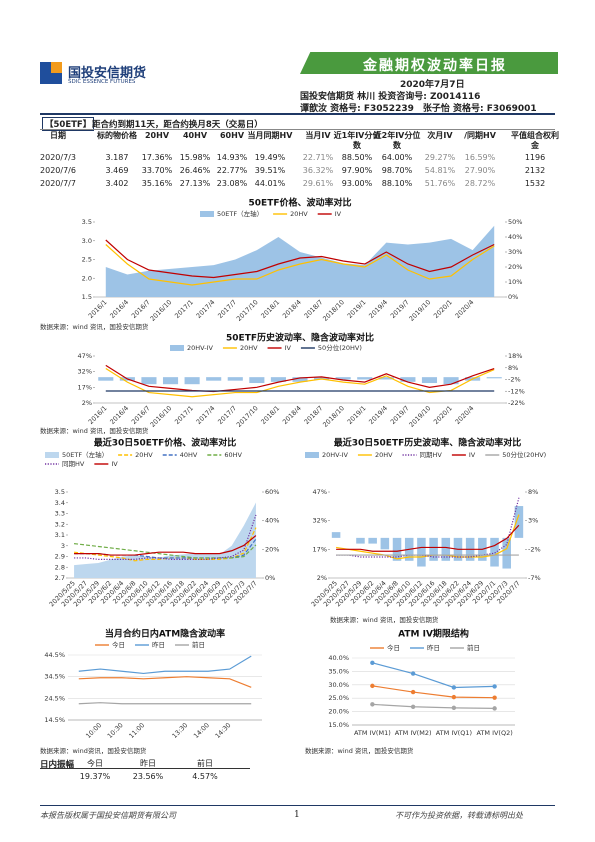  What do you see at coordinates (205, 776) in the screenshot?
I see `amplitude-value: 4.57%` at bounding box center [205, 776].